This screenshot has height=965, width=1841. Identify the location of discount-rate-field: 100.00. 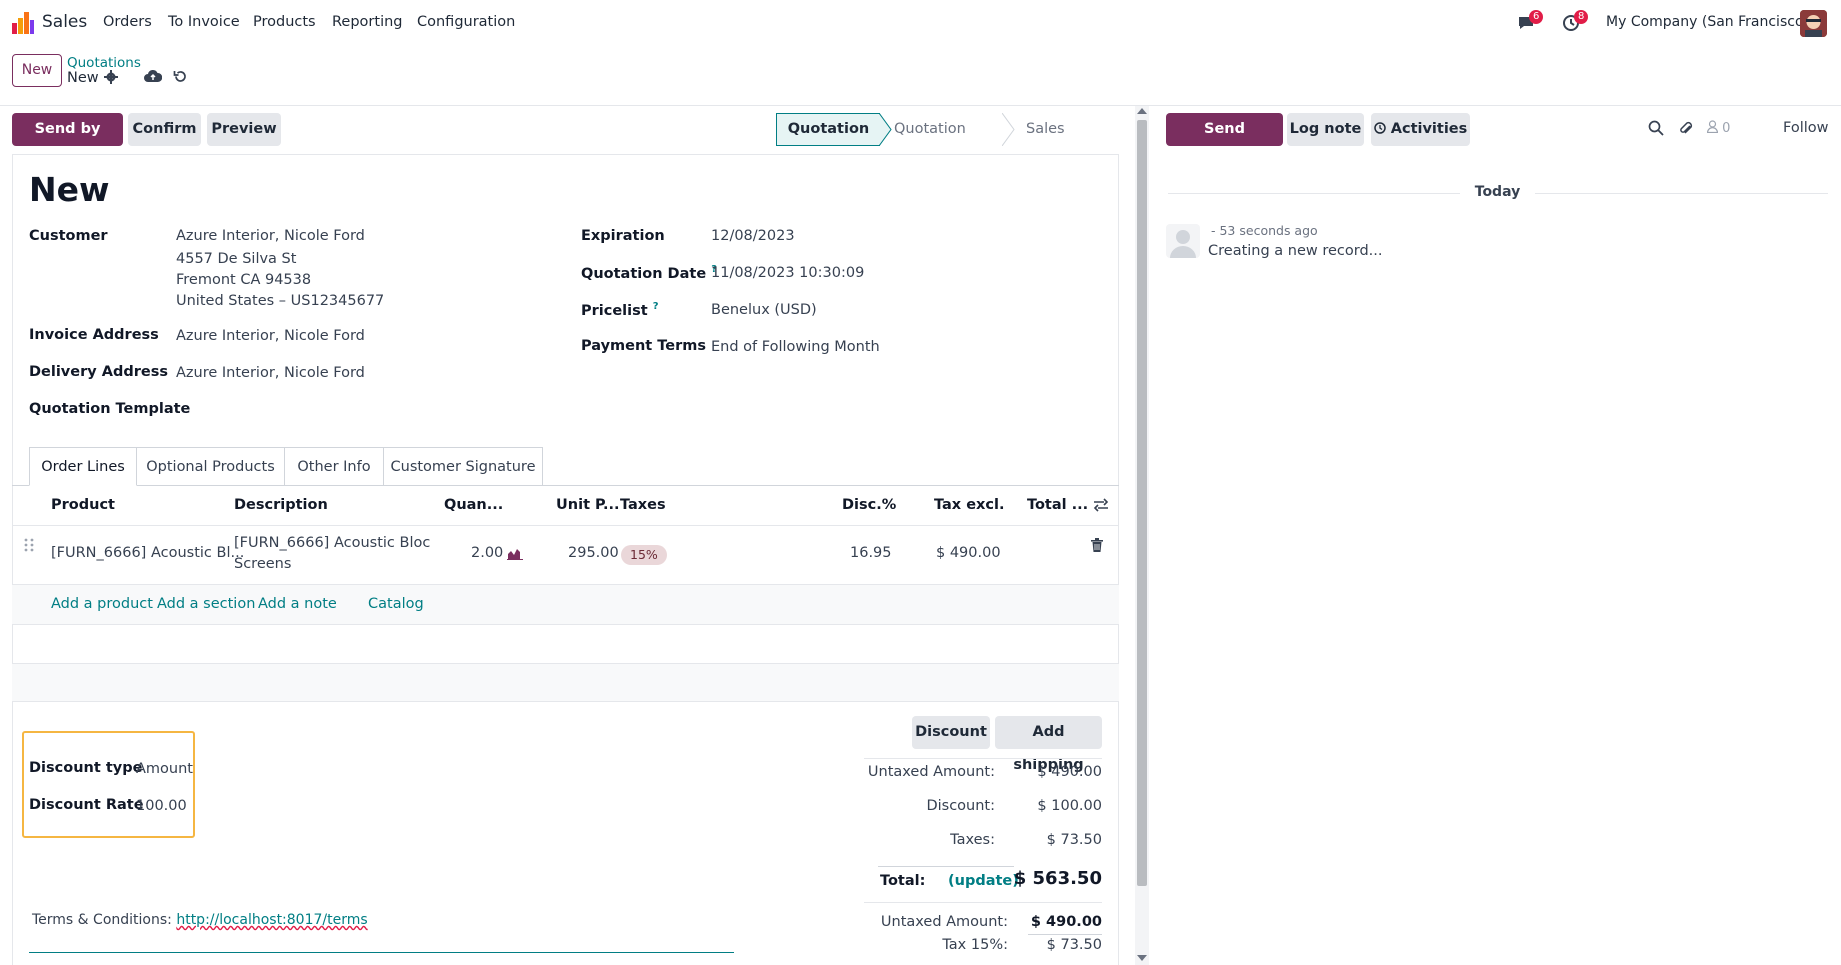
(161, 806).